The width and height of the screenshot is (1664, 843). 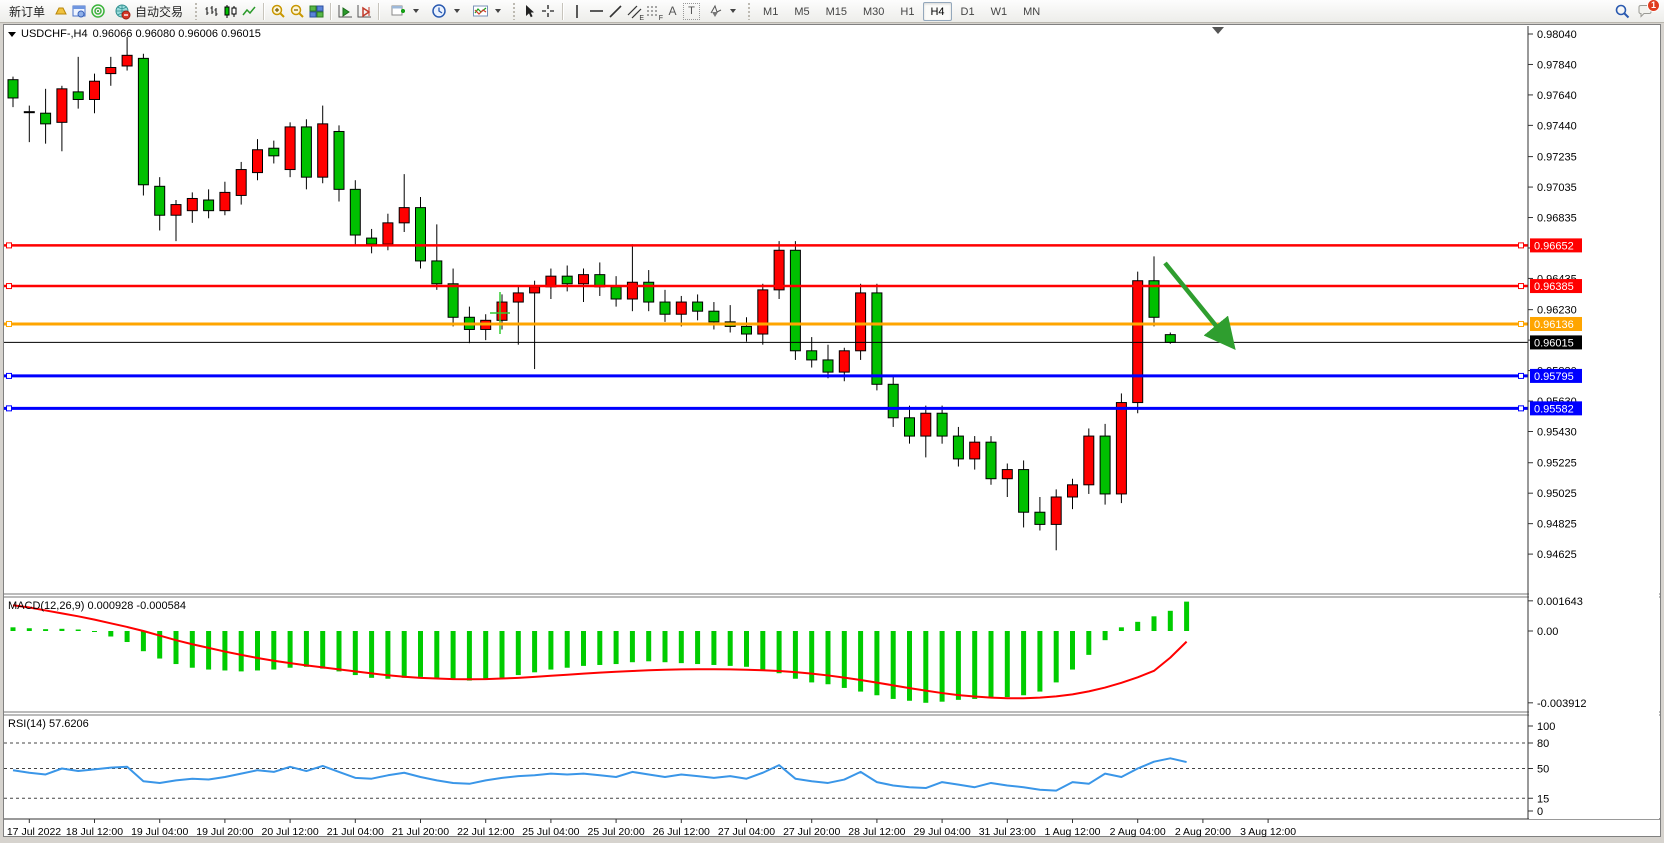 I want to click on timeframe-h4: H4, so click(x=937, y=11).